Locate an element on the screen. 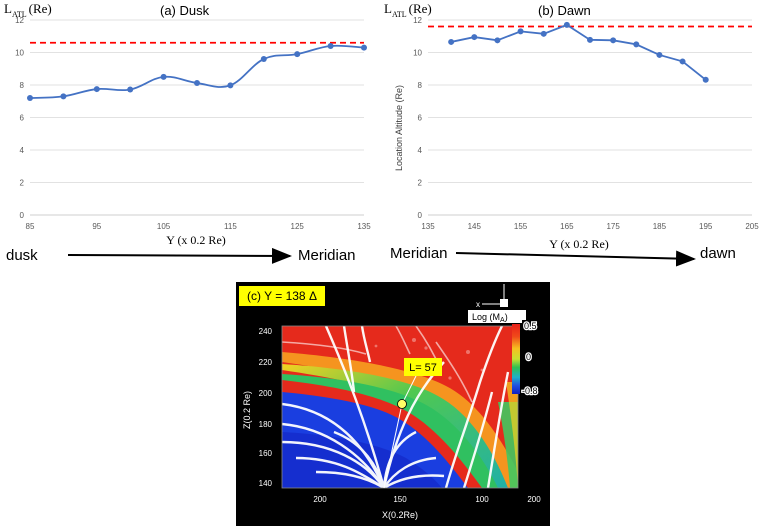 This screenshot has height=526, width=760. panel-c-ylabel: Z(0.2 Re) is located at coordinates (247, 410).